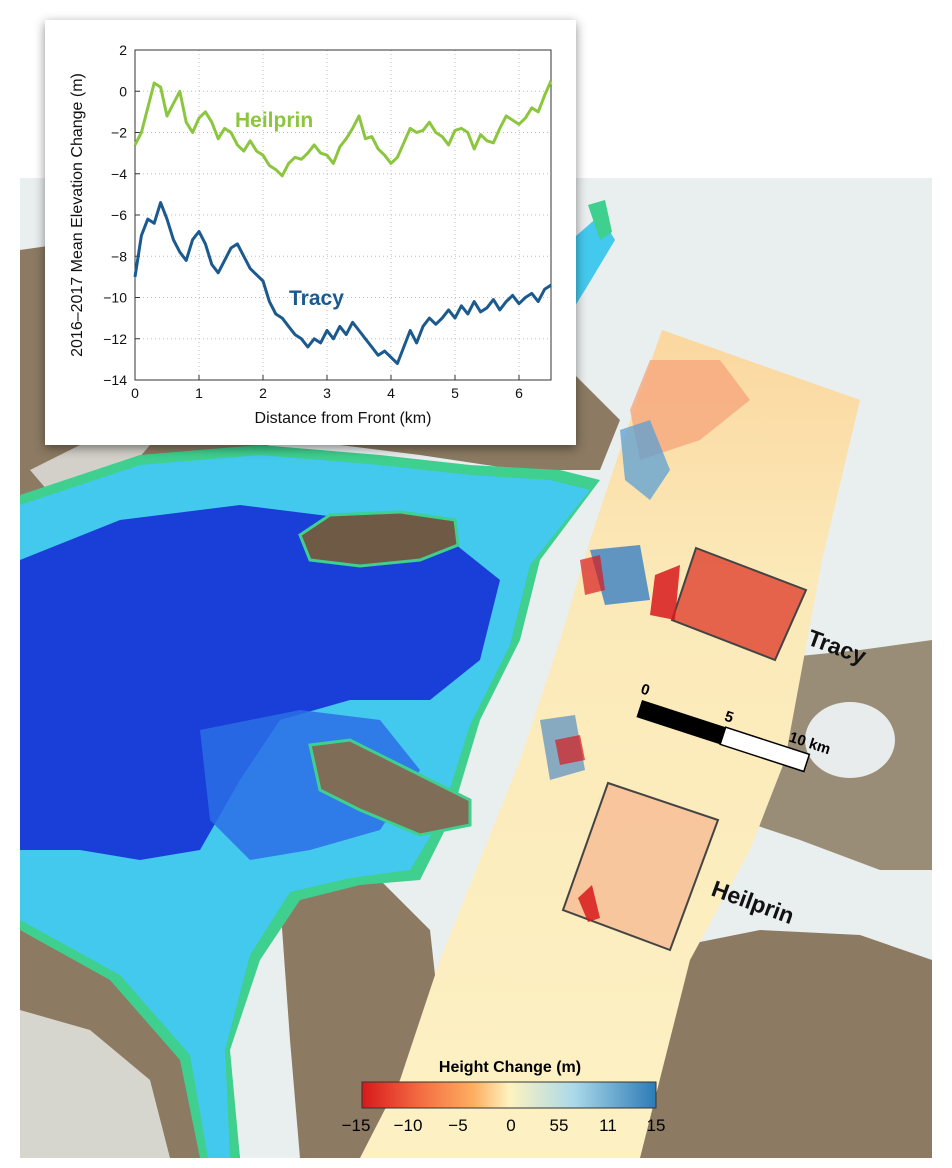  What do you see at coordinates (115, 298) in the screenshot?
I see `y-tick-label: −10` at bounding box center [115, 298].